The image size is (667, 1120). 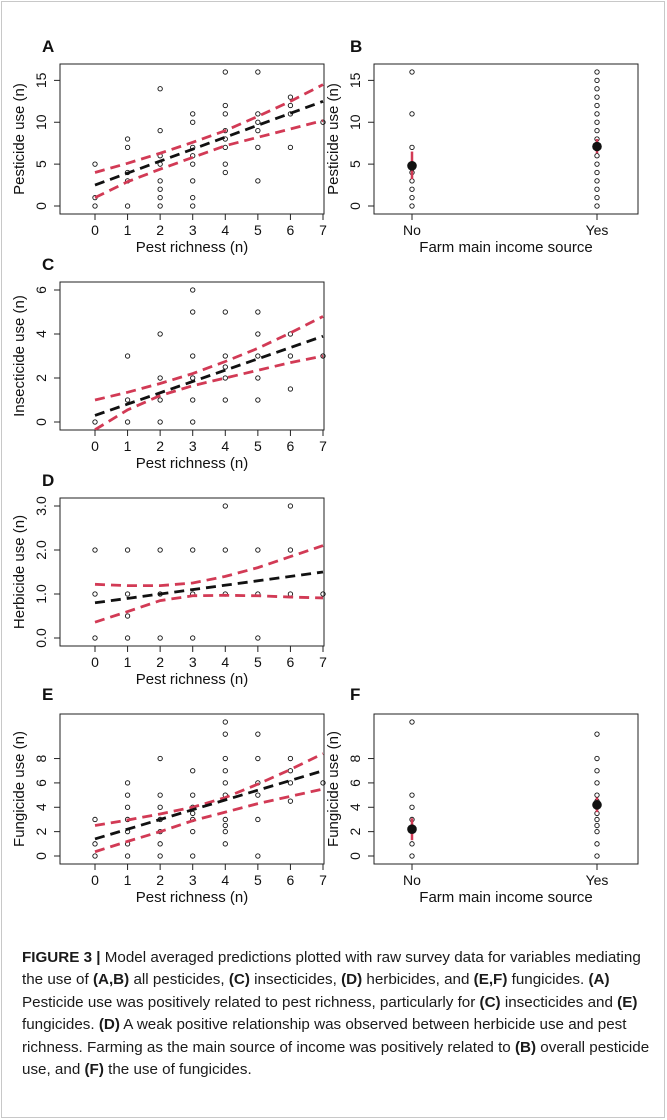 What do you see at coordinates (355, 122) in the screenshot?
I see `y-tick-label: 10` at bounding box center [355, 122].